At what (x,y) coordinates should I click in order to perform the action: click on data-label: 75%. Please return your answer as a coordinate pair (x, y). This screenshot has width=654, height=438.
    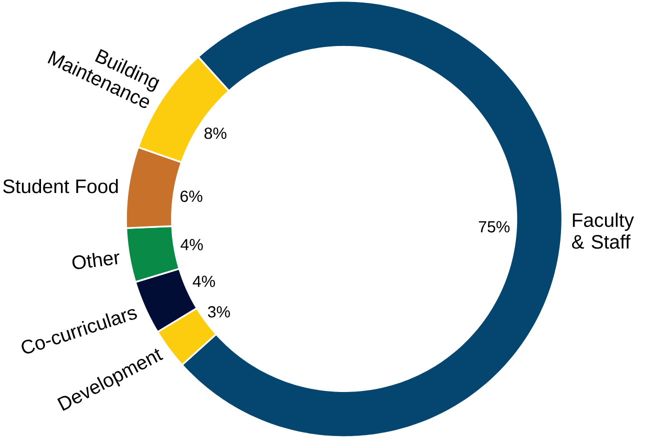
    Looking at the image, I should click on (494, 226).